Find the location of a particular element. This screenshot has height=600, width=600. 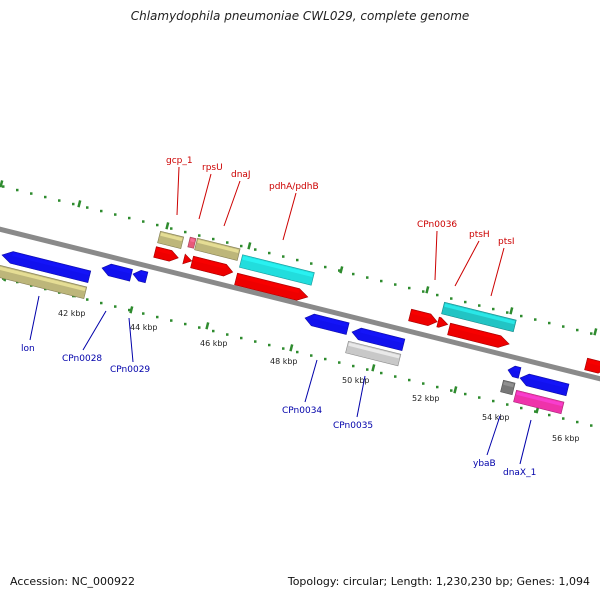

kbp-label: 44 kbp is located at coordinates (144, 327).